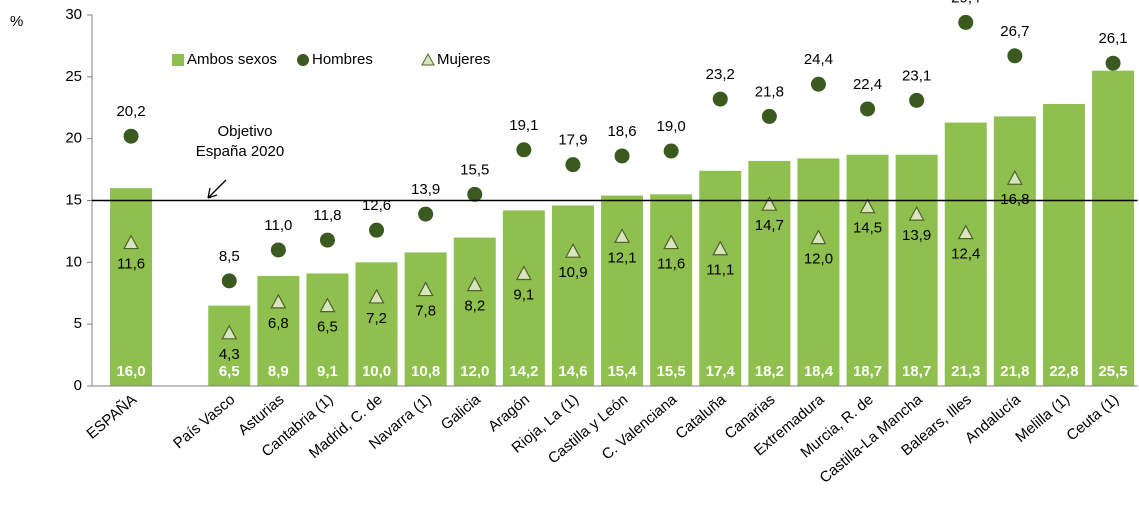 The width and height of the screenshot is (1139, 516). I want to click on x-tick-label: Ceuta (1), so click(1092, 417).